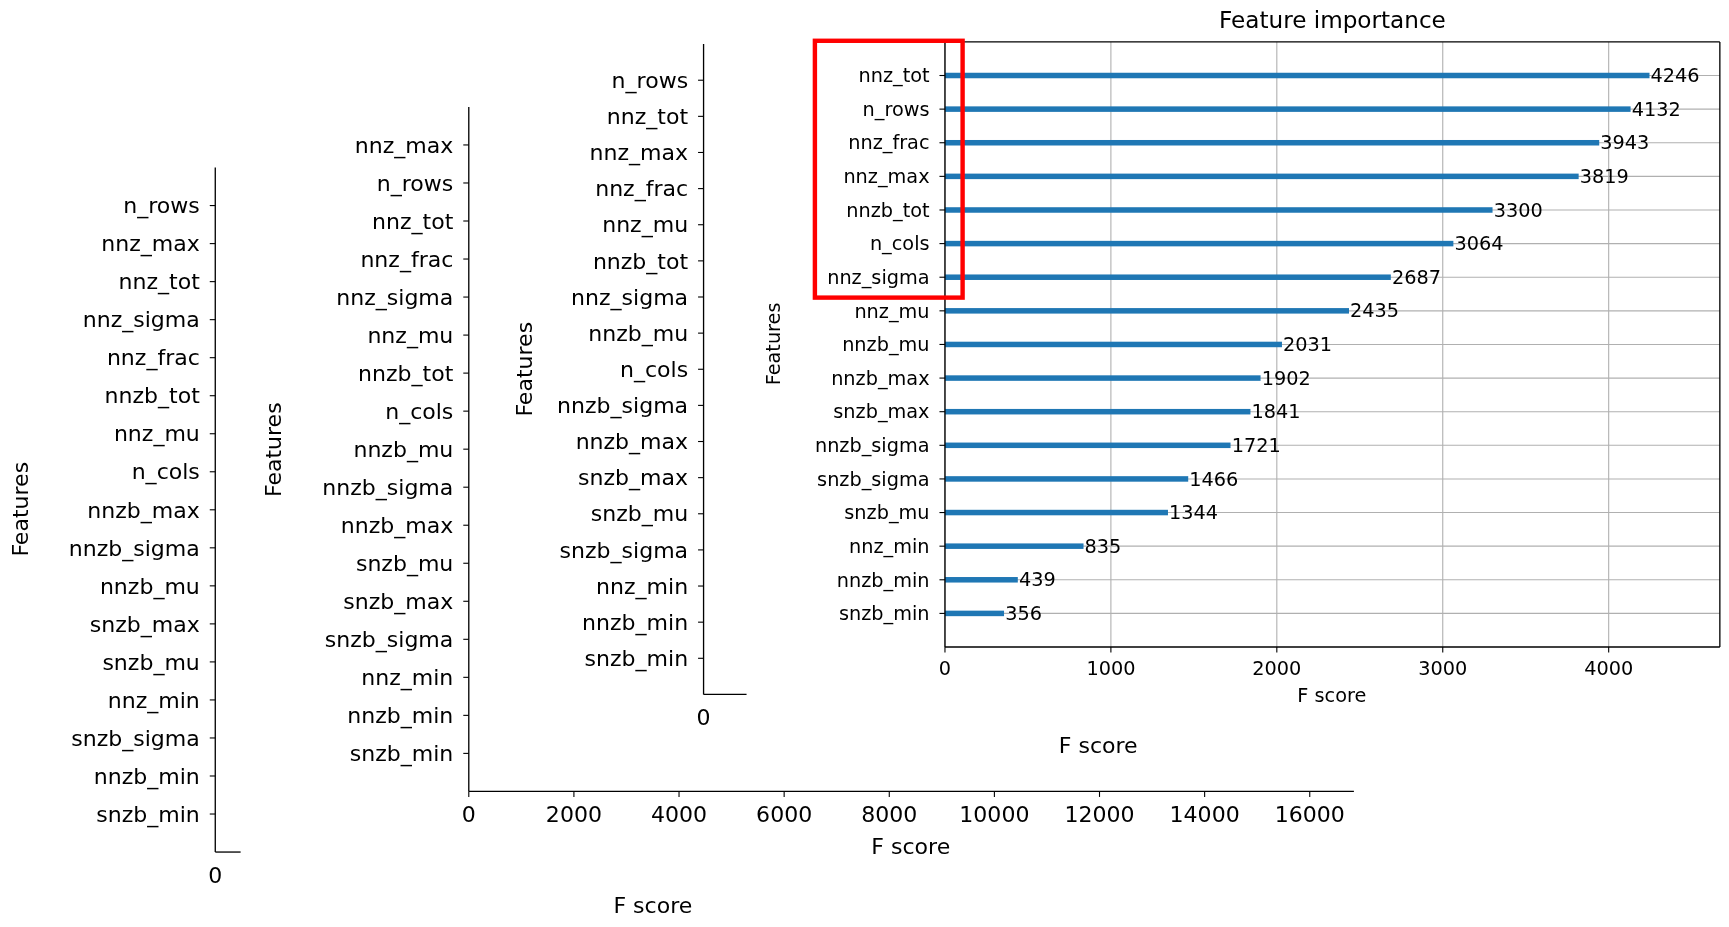  I want to click on annotation: 0, so click(703, 718).